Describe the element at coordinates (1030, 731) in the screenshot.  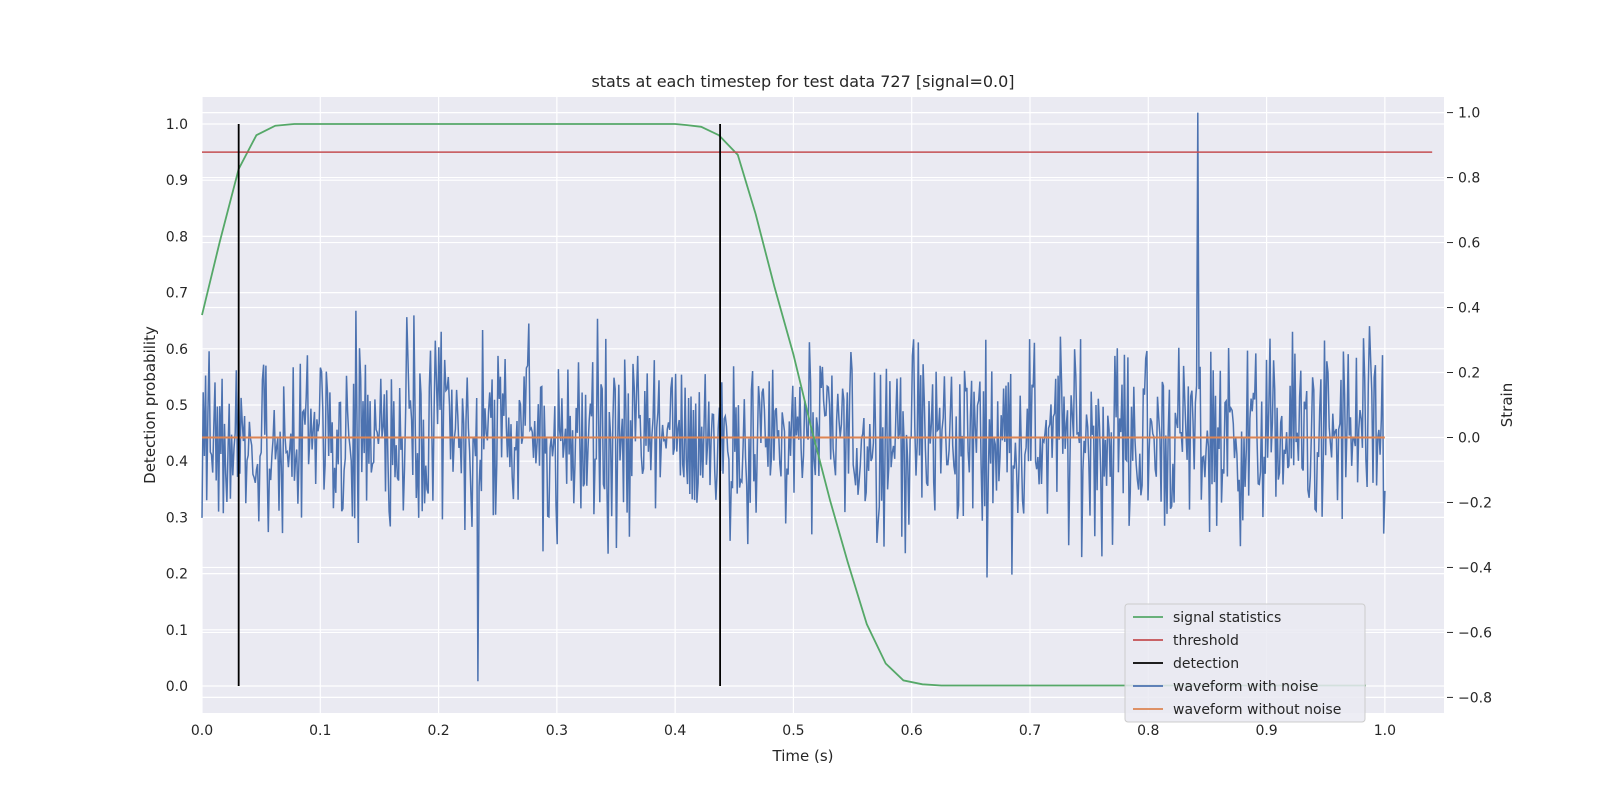
I see `x-tick-label: 0.7` at that location.